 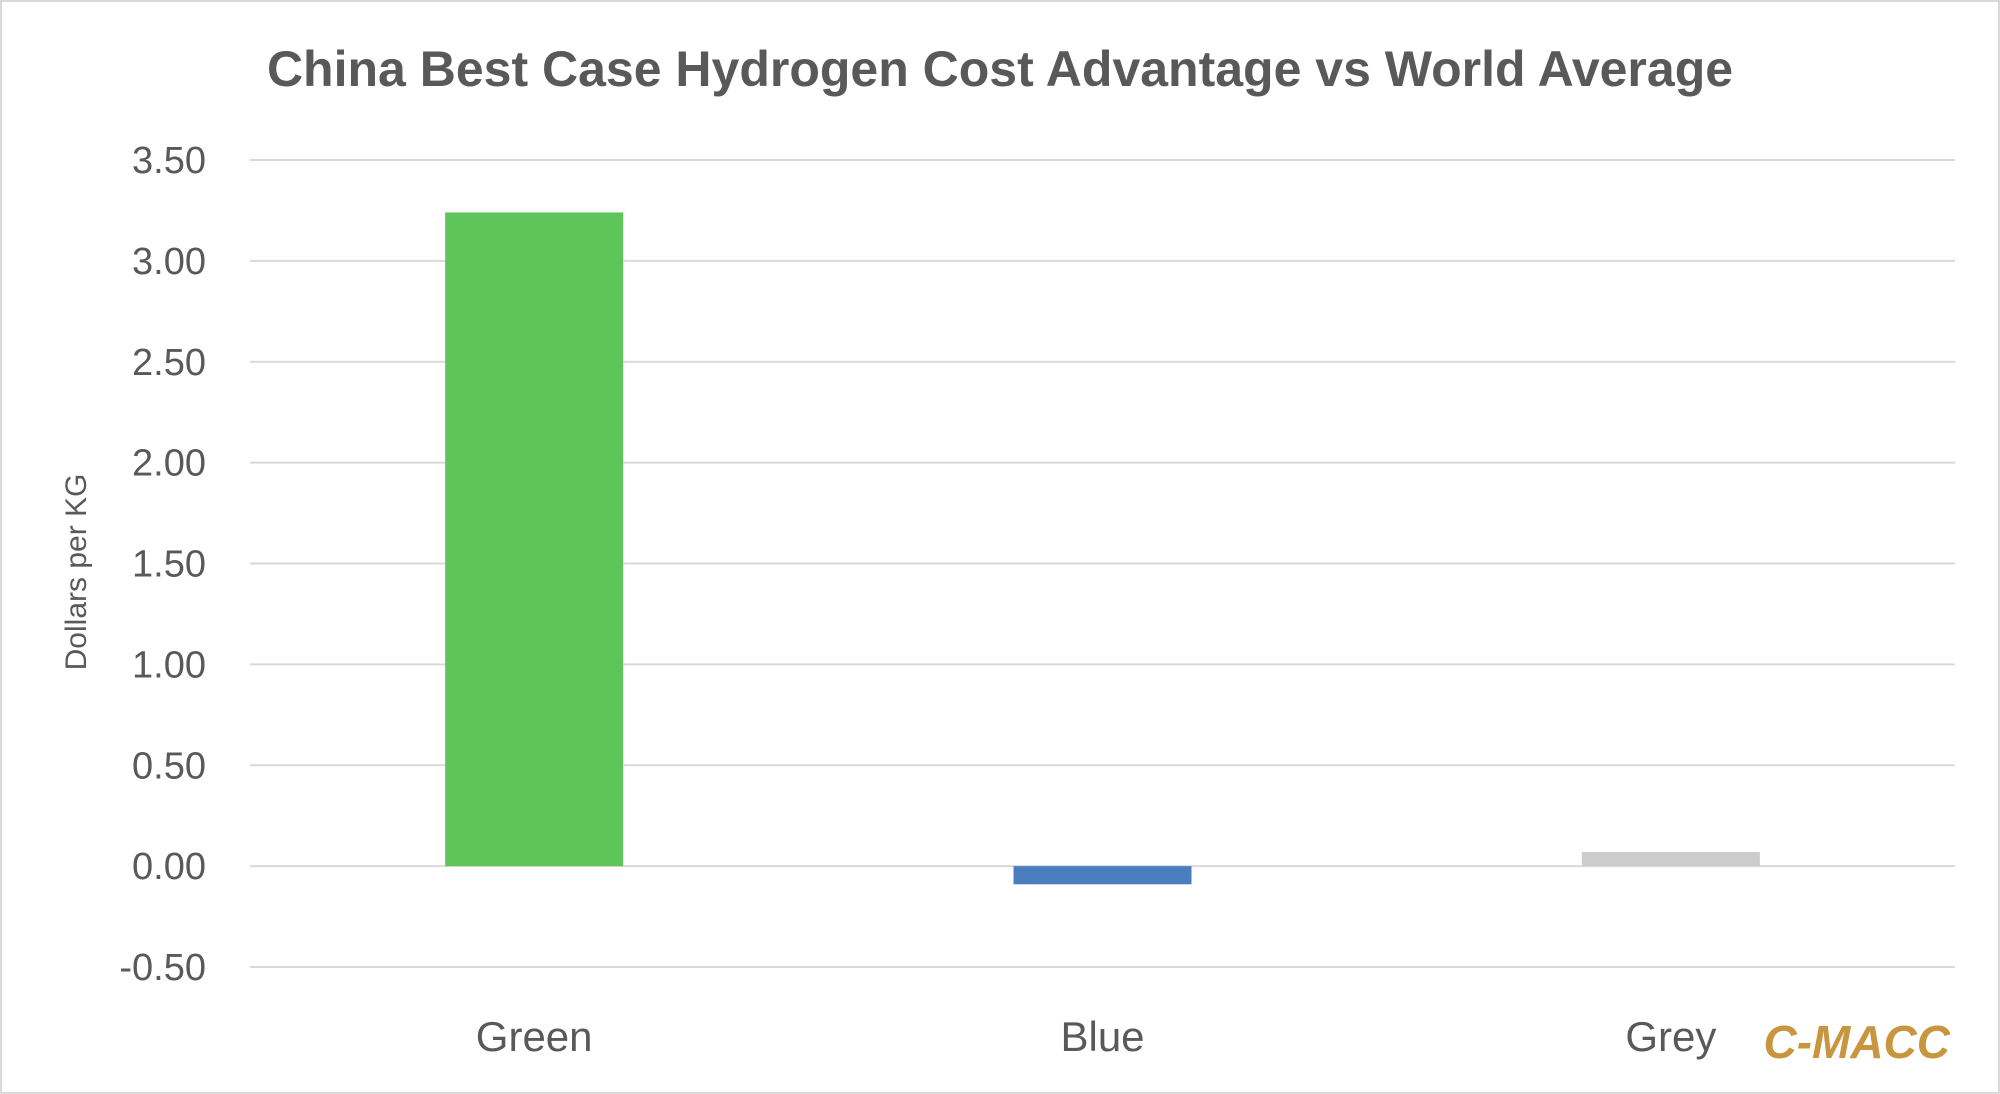 I want to click on y-tick-label: 1.50, so click(x=169, y=565).